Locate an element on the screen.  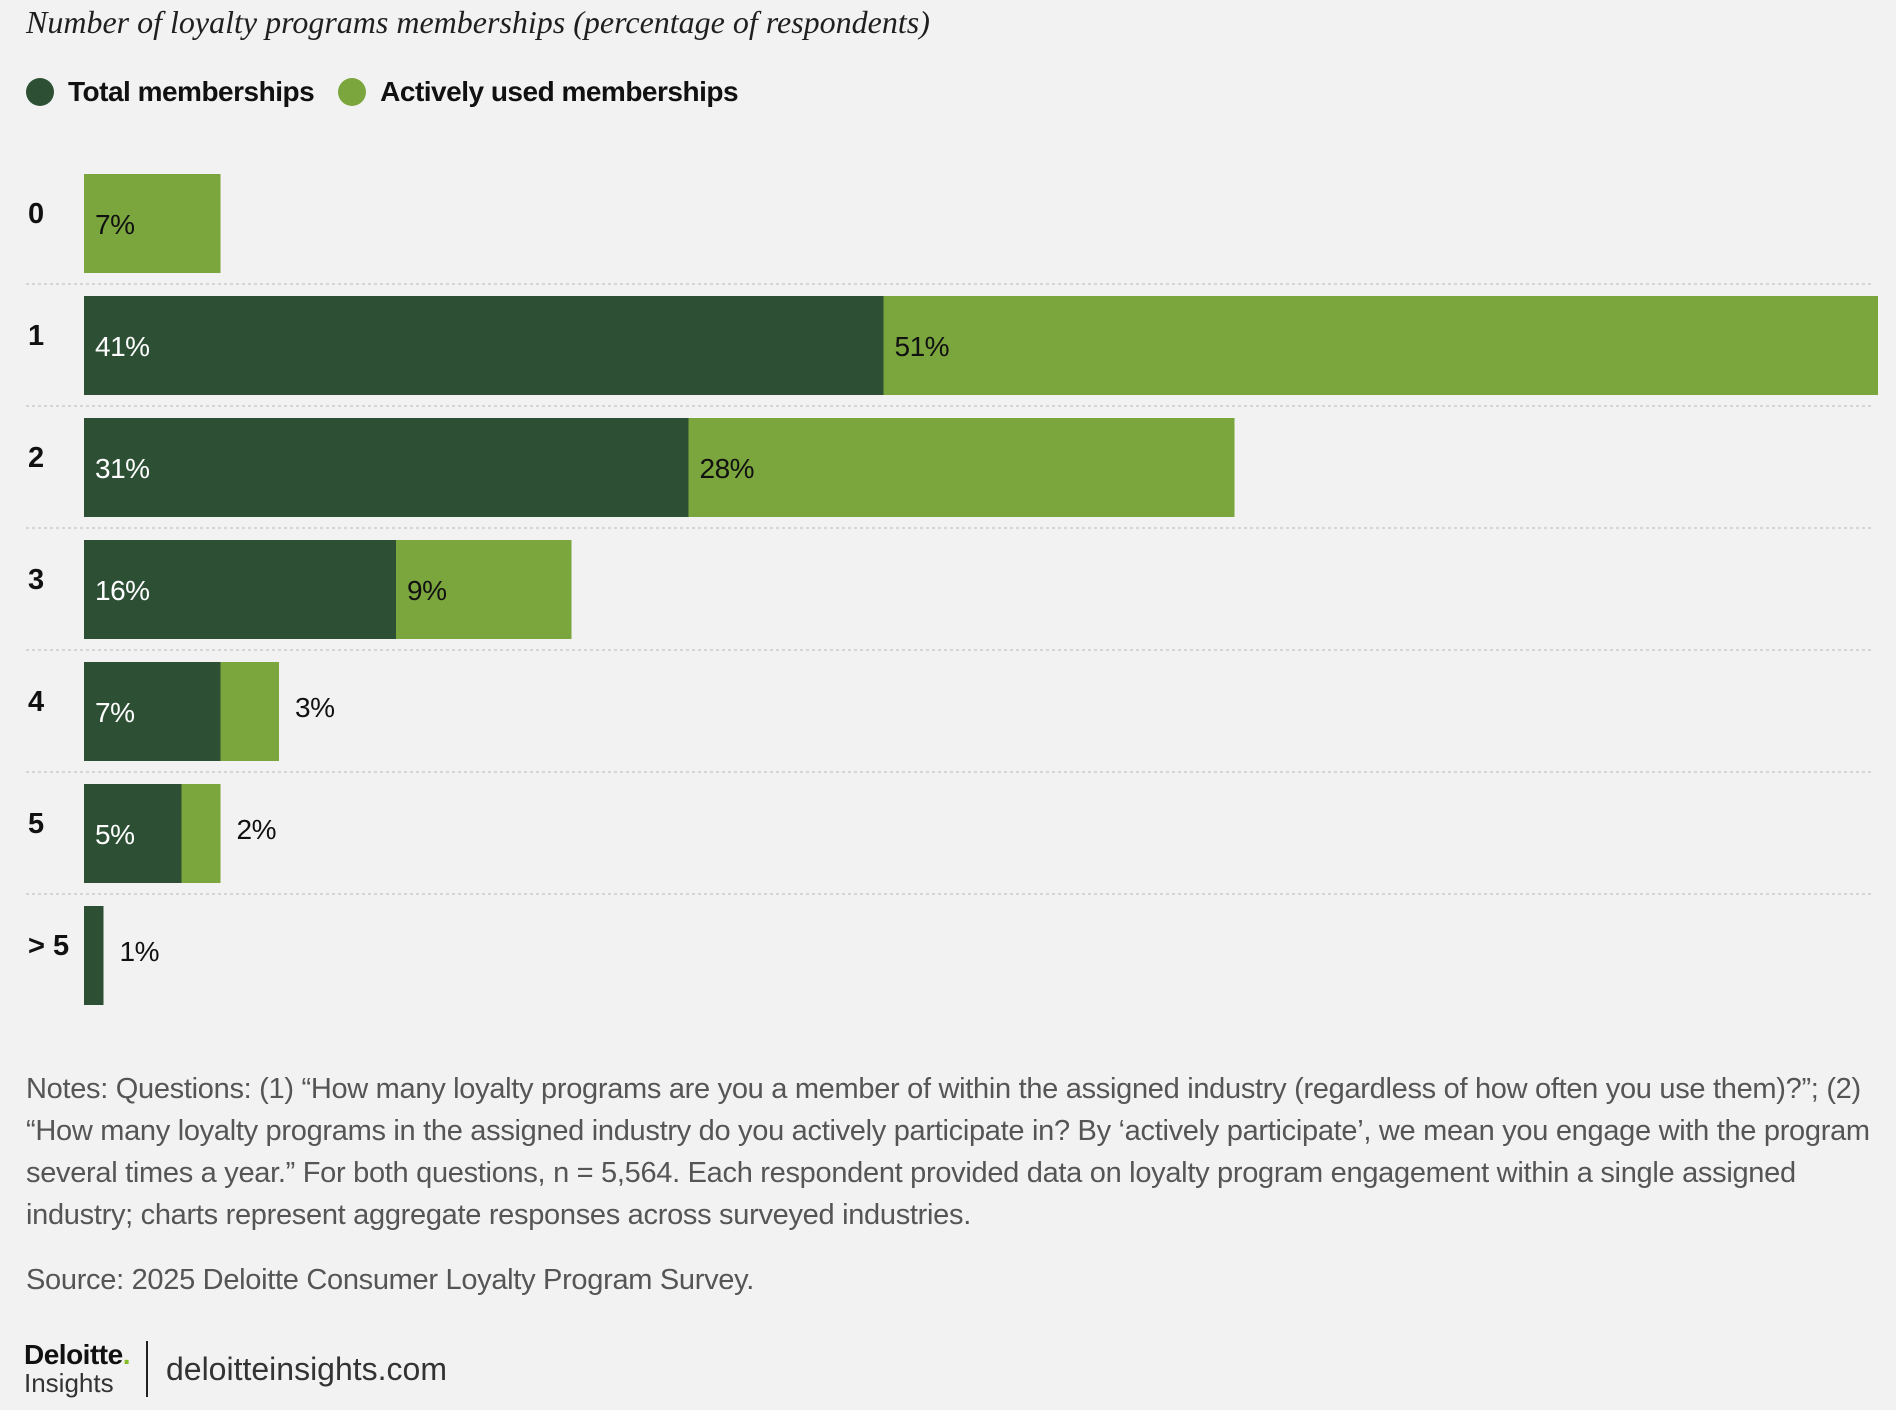
category-label: > 5 is located at coordinates (48, 946).